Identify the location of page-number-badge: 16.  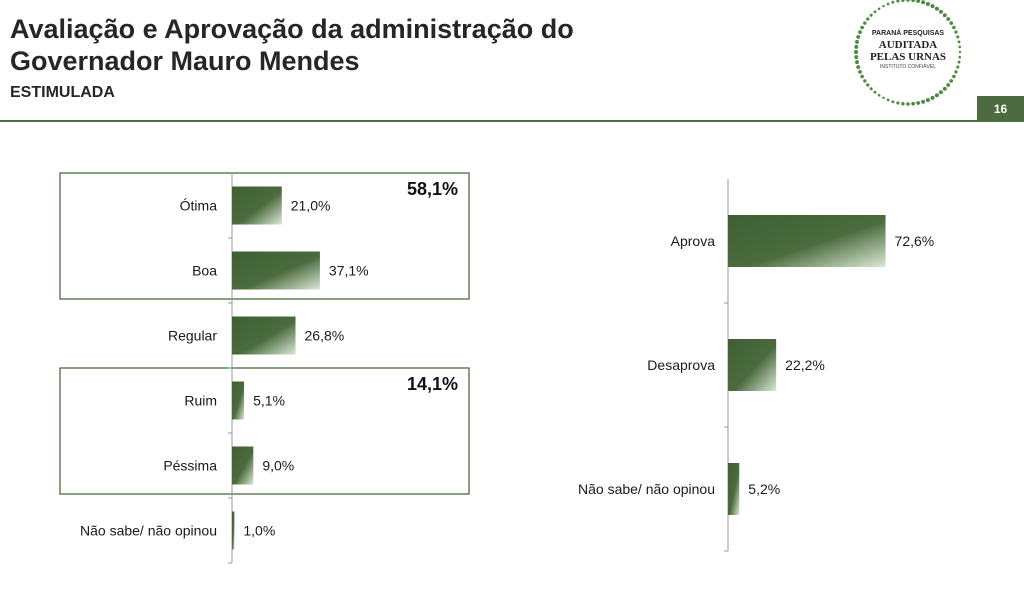
(1000, 109).